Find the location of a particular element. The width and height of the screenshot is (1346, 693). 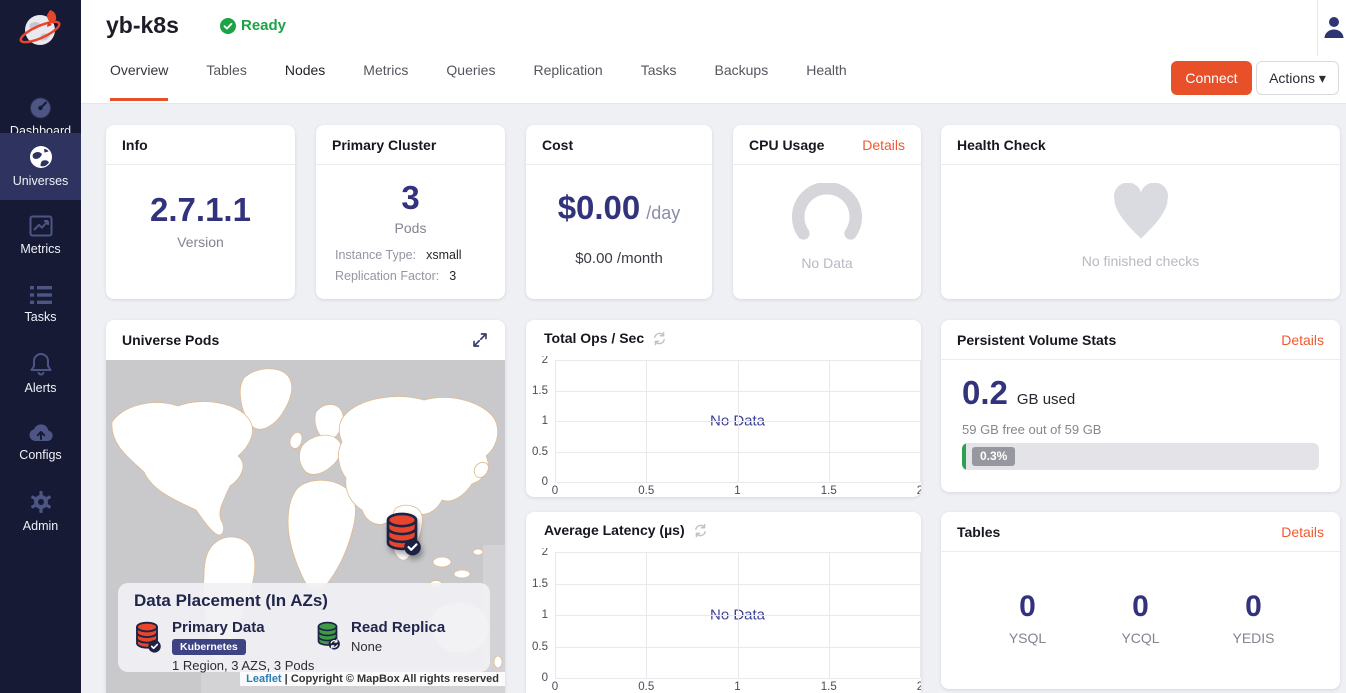

primary-data-desc: 1 Region, 3 AZS, 3 Pods is located at coordinates (243, 665).